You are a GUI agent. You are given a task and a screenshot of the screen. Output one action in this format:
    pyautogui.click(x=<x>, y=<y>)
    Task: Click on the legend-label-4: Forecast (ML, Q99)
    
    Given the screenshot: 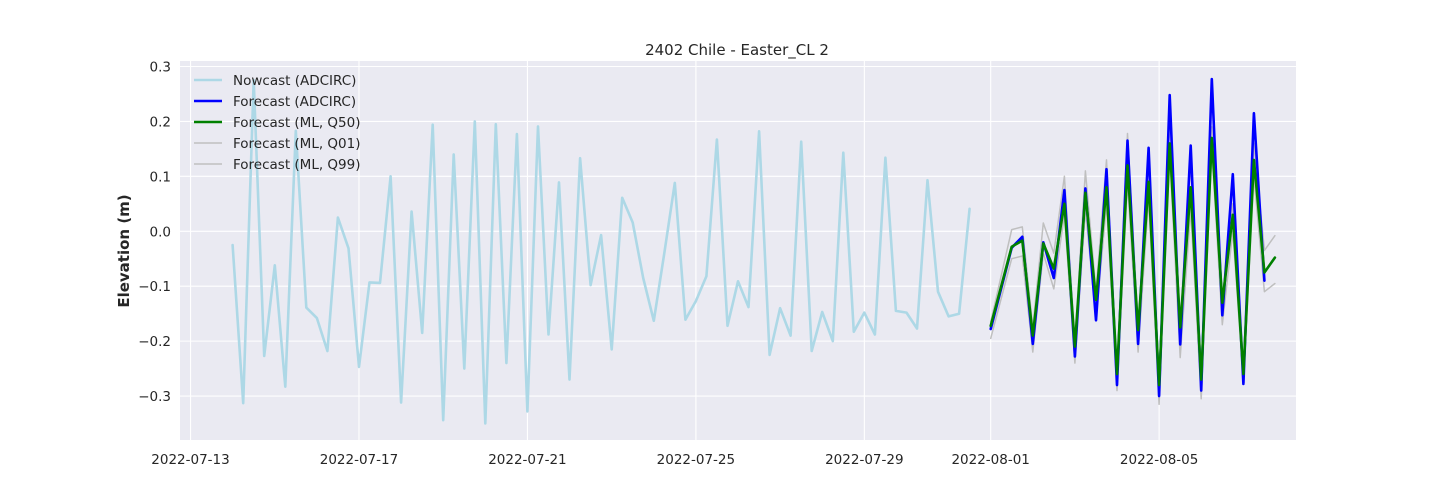 What is the action you would take?
    pyautogui.click(x=297, y=165)
    